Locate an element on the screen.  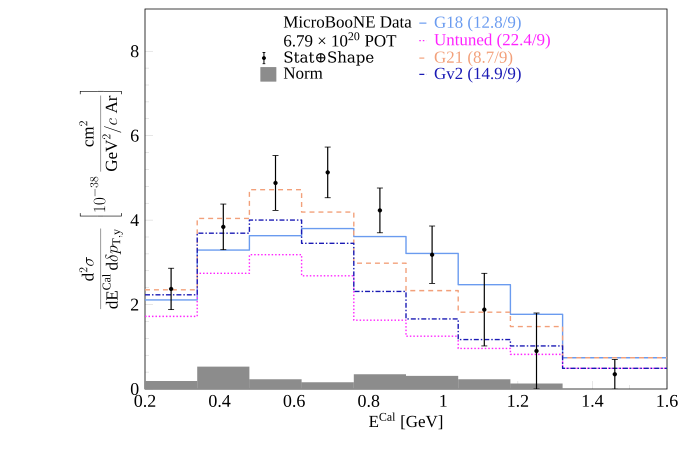
x-tick-label: 0.6 is located at coordinates (294, 401).